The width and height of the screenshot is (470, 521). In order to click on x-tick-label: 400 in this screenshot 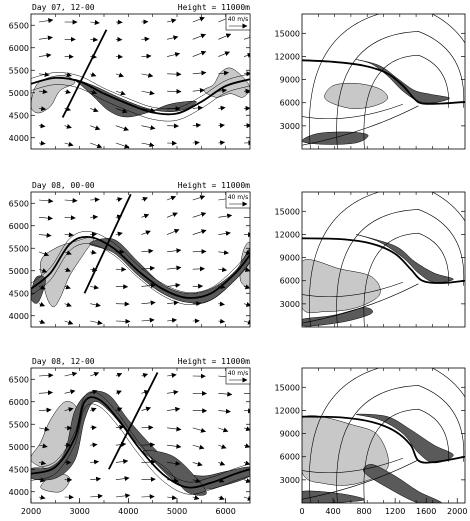, I will do `click(332, 511)`.